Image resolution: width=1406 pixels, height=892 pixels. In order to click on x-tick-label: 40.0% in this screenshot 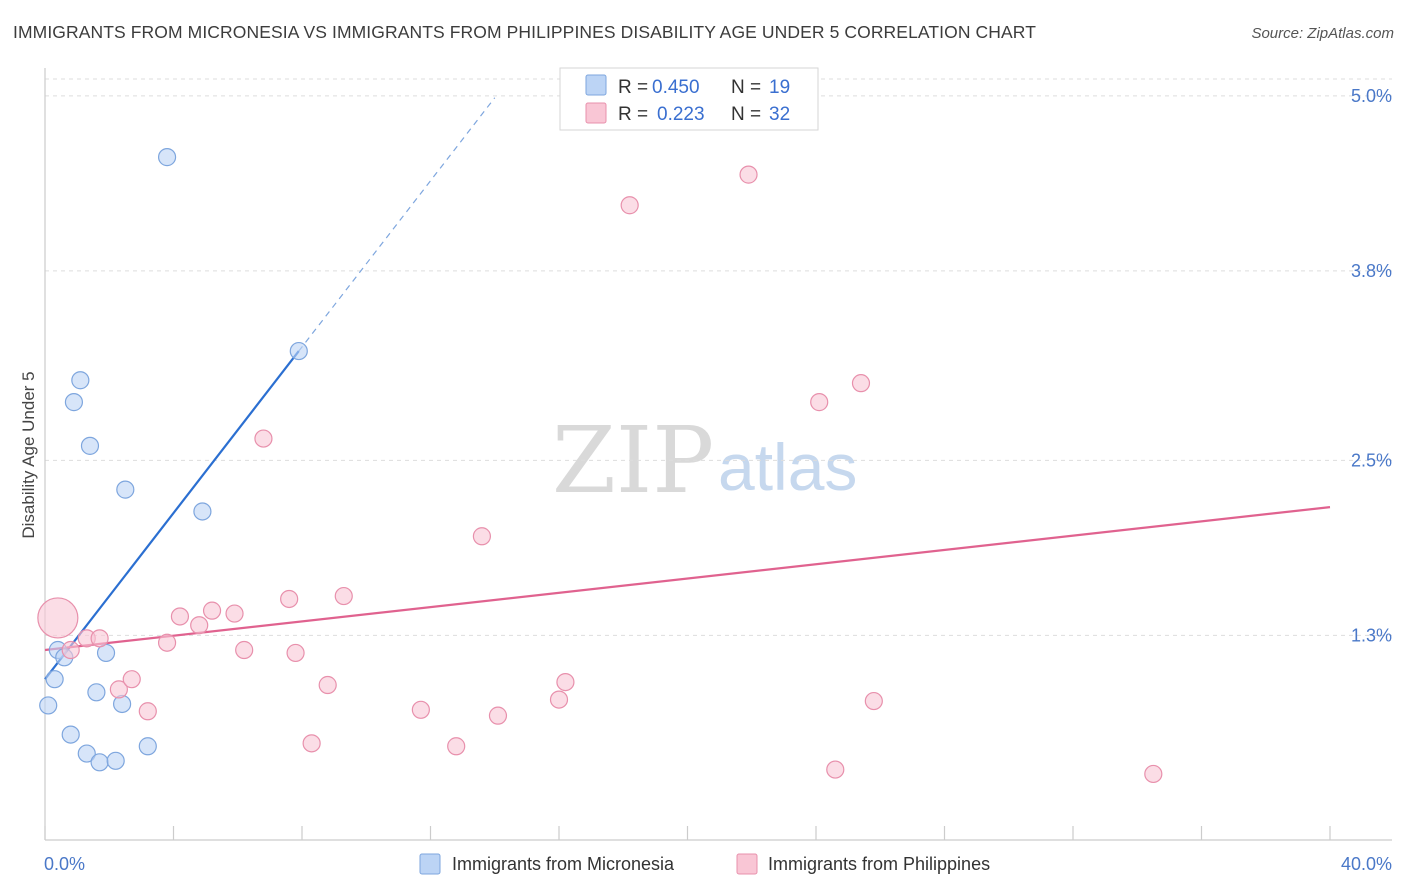, I will do `click(1366, 864)`.